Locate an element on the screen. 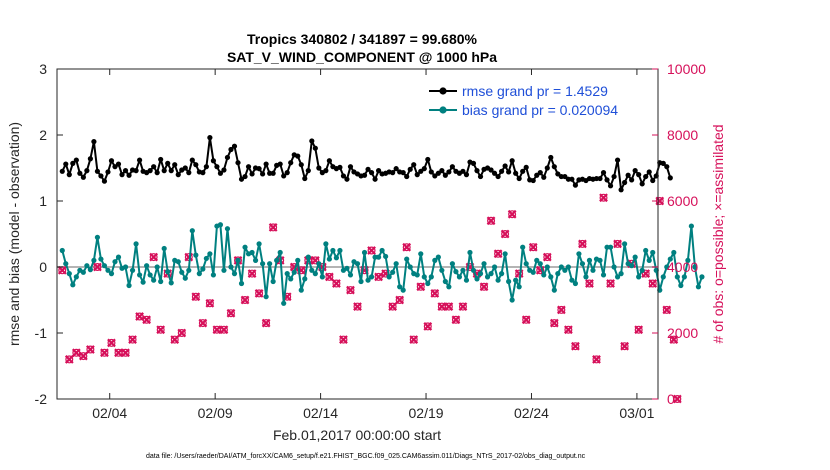 The image size is (830, 470). y-right-tick-label: 2000 is located at coordinates (682, 333).